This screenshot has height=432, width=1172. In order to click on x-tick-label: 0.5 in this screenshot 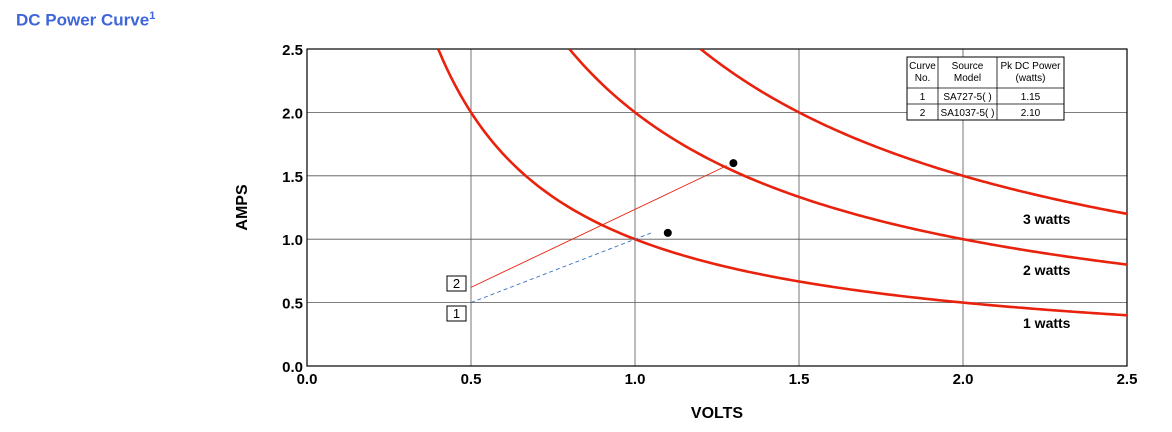, I will do `click(471, 379)`.